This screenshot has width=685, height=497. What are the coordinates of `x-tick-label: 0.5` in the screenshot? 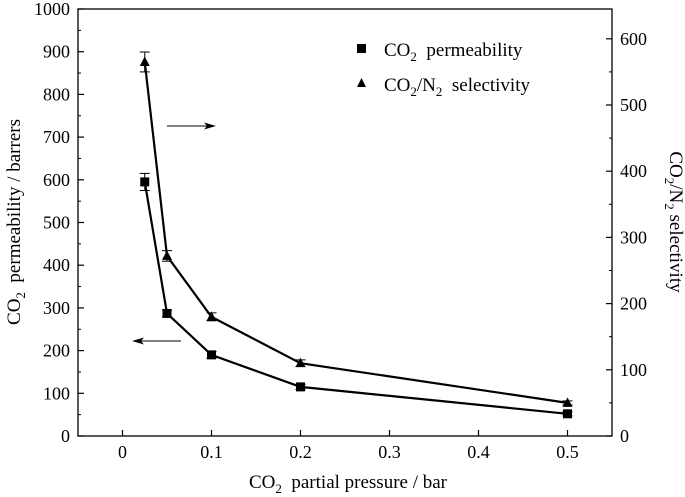 It's located at (567, 452).